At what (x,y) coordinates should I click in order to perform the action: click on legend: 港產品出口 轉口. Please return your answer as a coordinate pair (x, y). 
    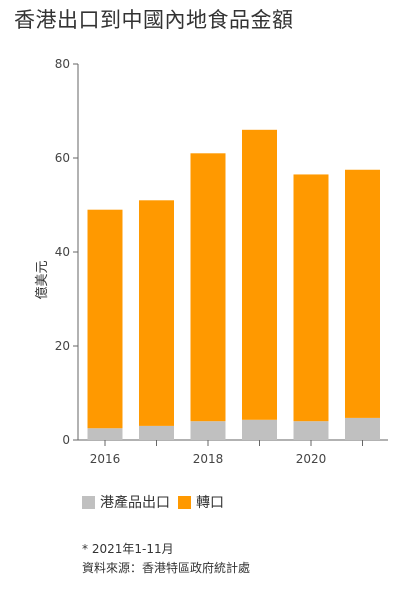
    Looking at the image, I should click on (157, 502).